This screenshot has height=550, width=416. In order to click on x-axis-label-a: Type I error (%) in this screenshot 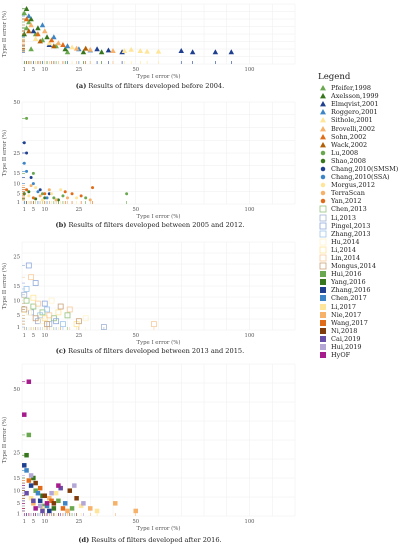, I will do `click(158, 76)`.